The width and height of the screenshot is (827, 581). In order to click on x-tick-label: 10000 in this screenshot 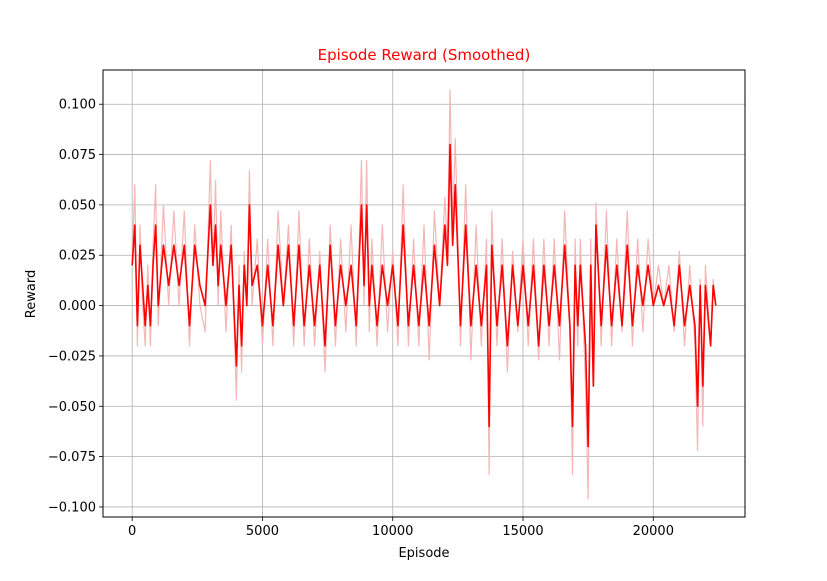, I will do `click(392, 531)`.